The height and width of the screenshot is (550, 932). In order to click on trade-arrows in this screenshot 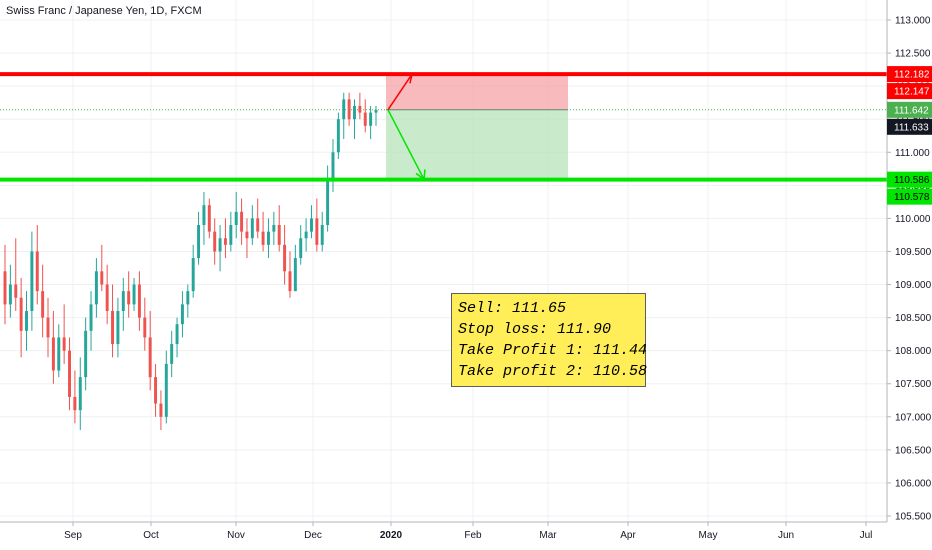, I will do `click(406, 127)`.